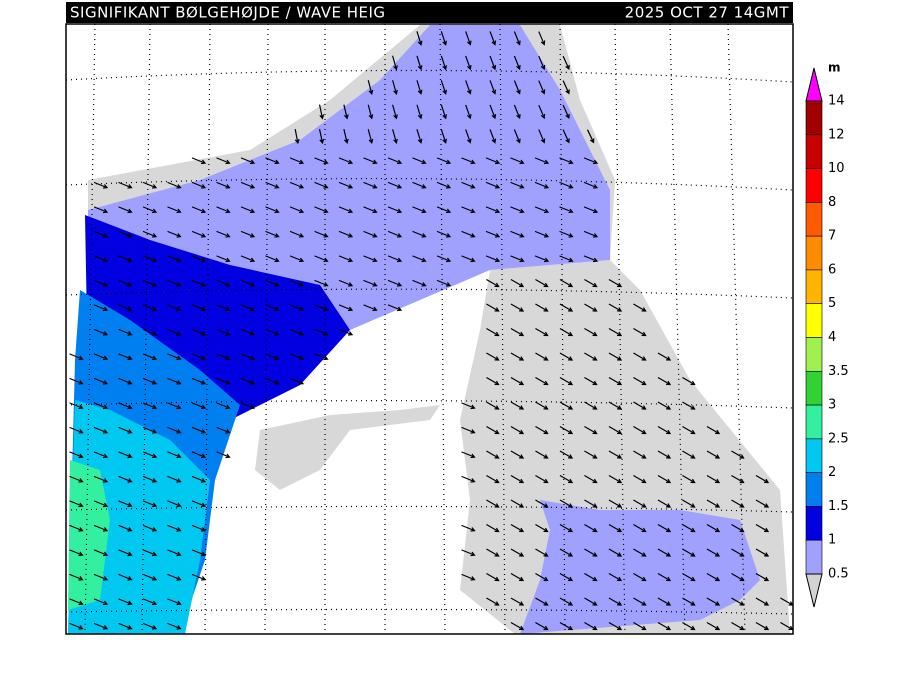 The width and height of the screenshot is (900, 675). I want to click on colorbar-label: 0.5, so click(838, 574).